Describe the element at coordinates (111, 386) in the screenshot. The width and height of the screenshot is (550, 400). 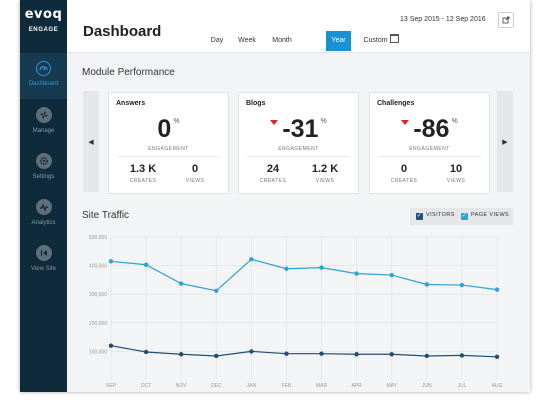
I see `x-tick-label: SEP` at that location.